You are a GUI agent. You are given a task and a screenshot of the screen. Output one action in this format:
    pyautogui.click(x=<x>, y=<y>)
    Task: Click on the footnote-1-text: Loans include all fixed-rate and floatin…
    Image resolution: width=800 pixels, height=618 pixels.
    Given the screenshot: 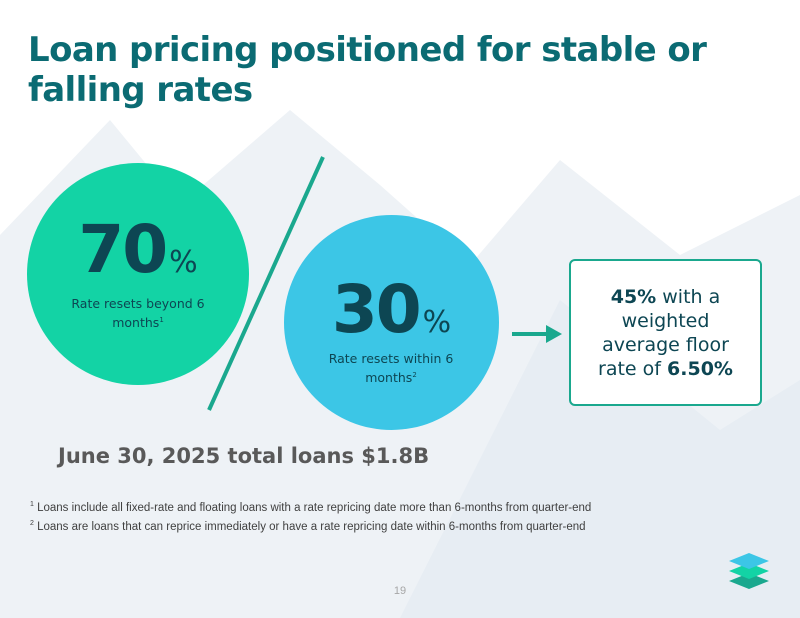 What is the action you would take?
    pyautogui.click(x=312, y=507)
    